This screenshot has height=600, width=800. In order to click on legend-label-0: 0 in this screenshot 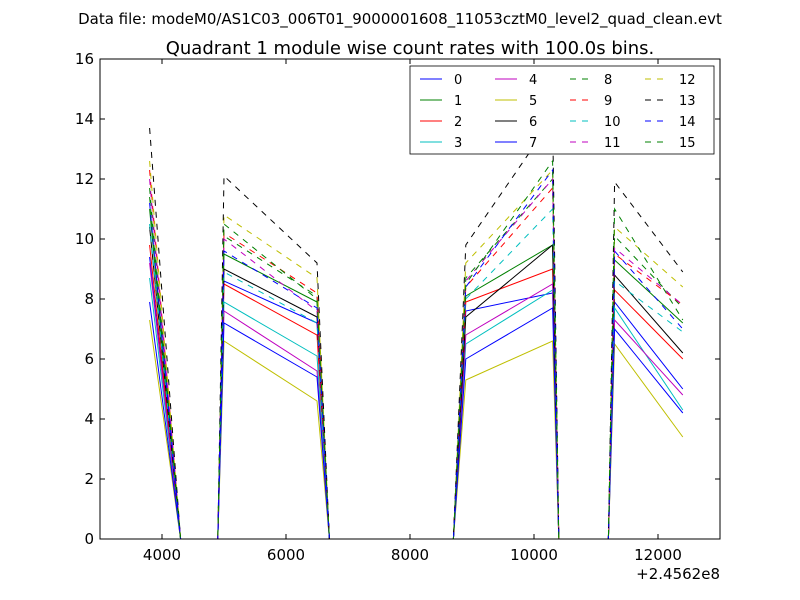, I will do `click(458, 80)`.